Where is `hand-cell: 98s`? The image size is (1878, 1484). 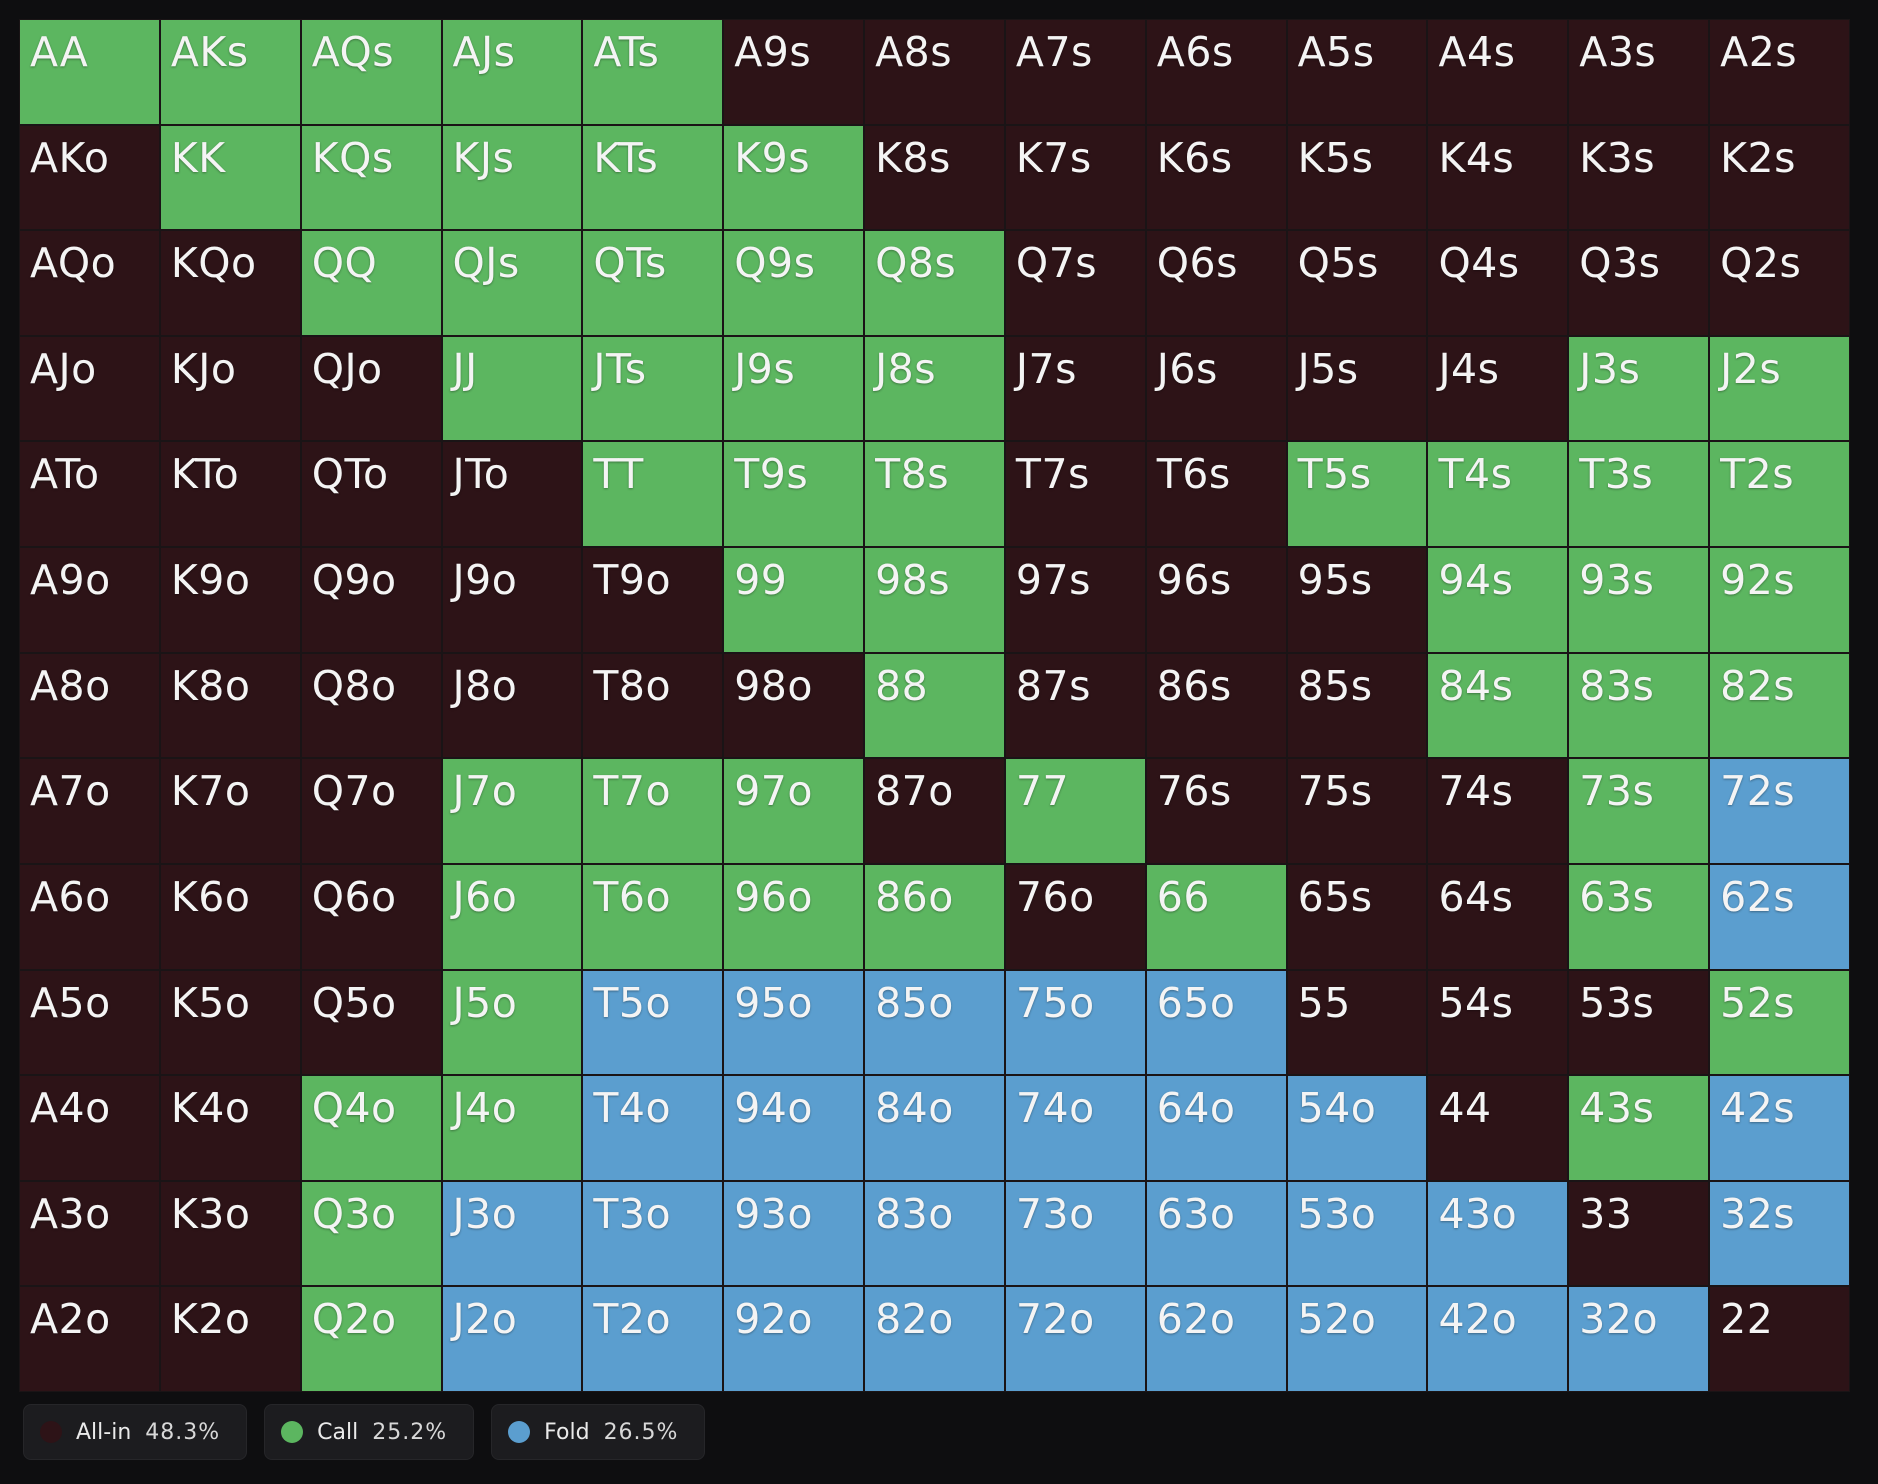
hand-cell: 98s is located at coordinates (934, 600).